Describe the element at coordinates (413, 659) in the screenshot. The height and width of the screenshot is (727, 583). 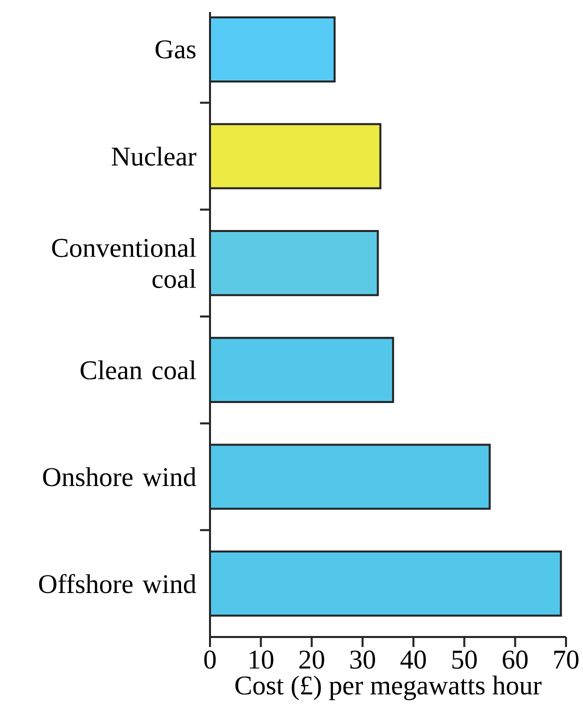
I see `x-tick-label: 40` at that location.